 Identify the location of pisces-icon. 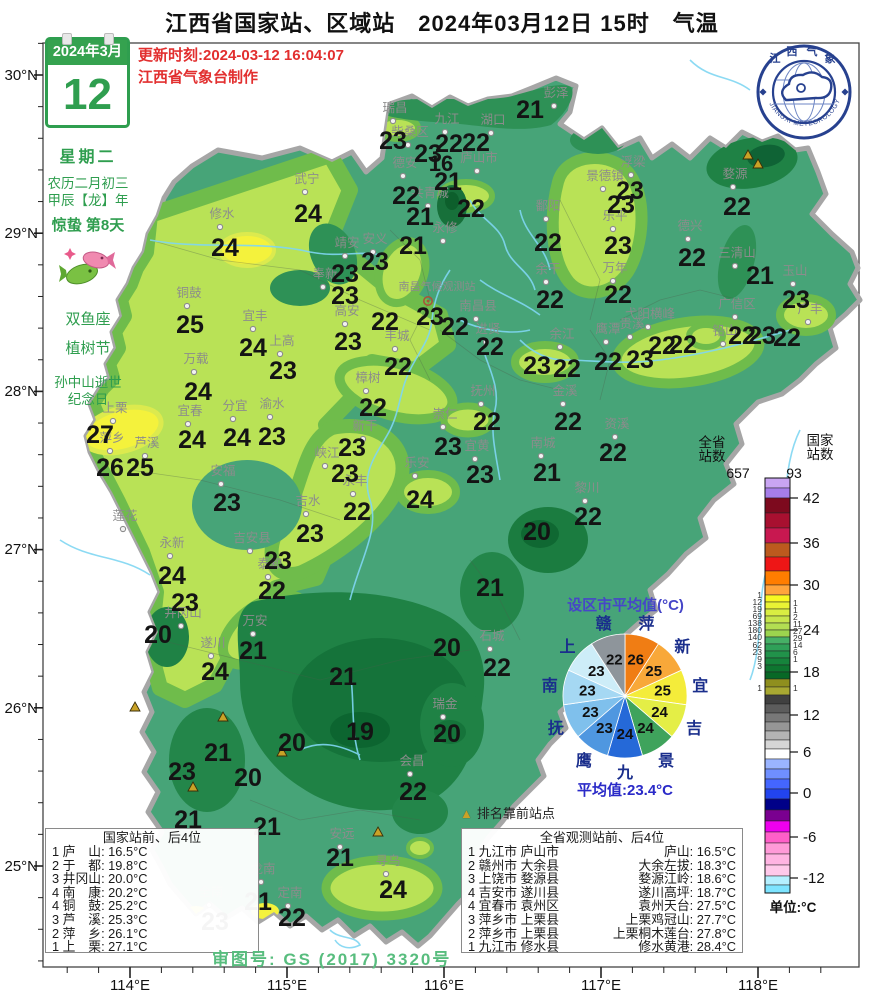
(87, 266).